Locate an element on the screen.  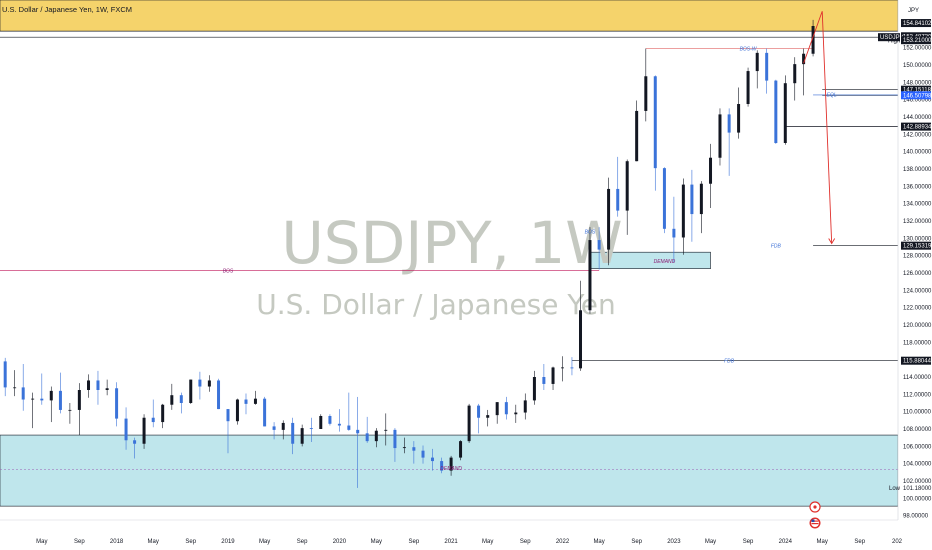
us-flag-icon is located at coordinates (815, 523).